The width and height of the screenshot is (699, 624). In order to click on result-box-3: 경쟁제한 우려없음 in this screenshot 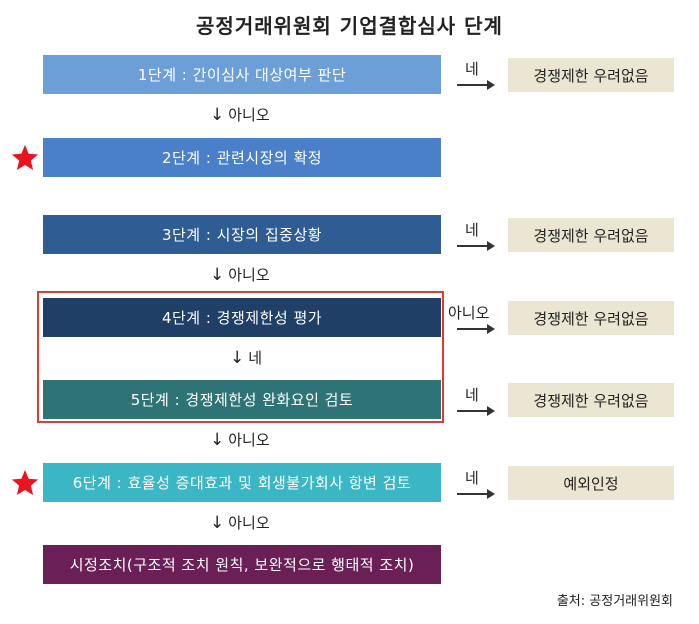, I will do `click(591, 235)`.